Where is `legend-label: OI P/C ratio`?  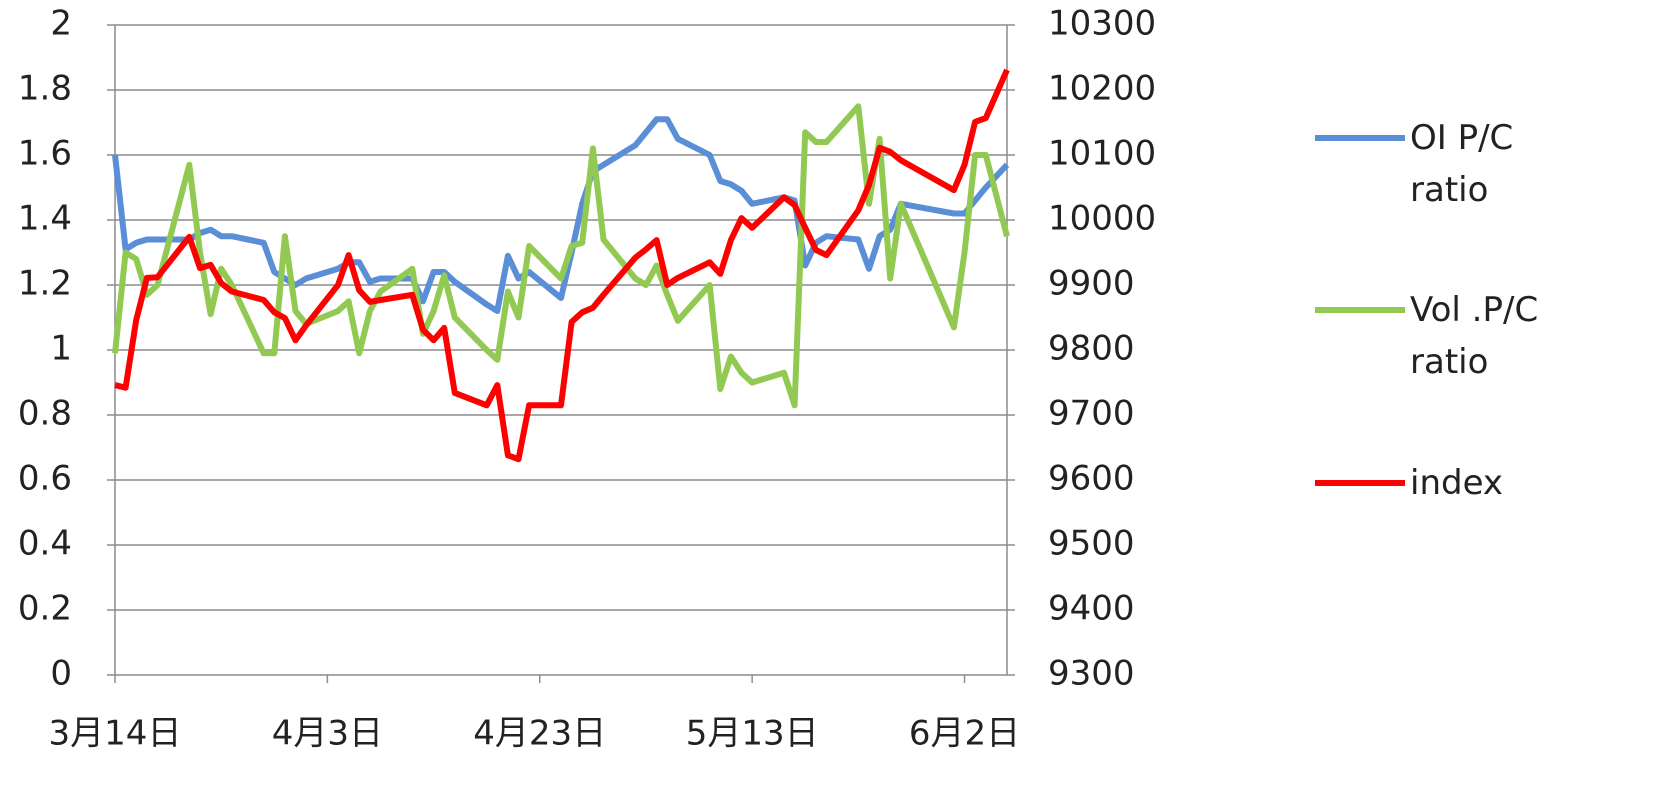
legend-label: OI P/C ratio is located at coordinates (1462, 164).